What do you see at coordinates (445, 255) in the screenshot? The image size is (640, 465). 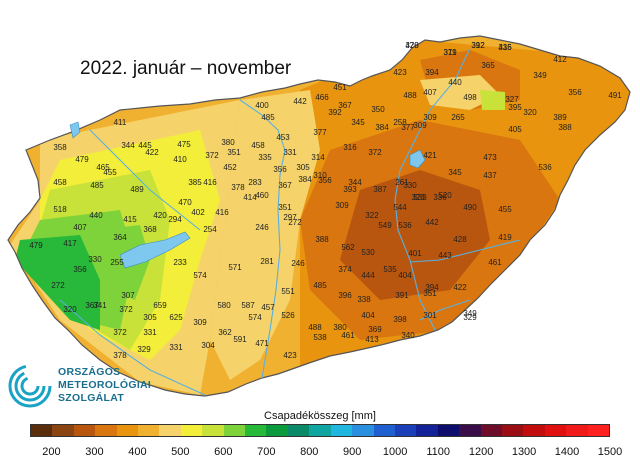 I see `station-value-label: 443` at bounding box center [445, 255].